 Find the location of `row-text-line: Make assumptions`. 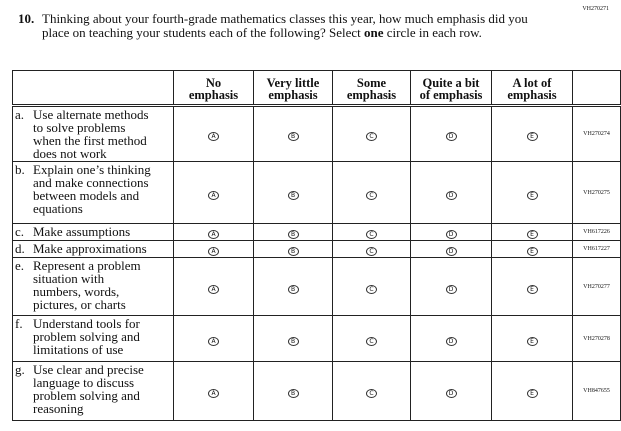

row-text-line: Make assumptions is located at coordinates (82, 231).